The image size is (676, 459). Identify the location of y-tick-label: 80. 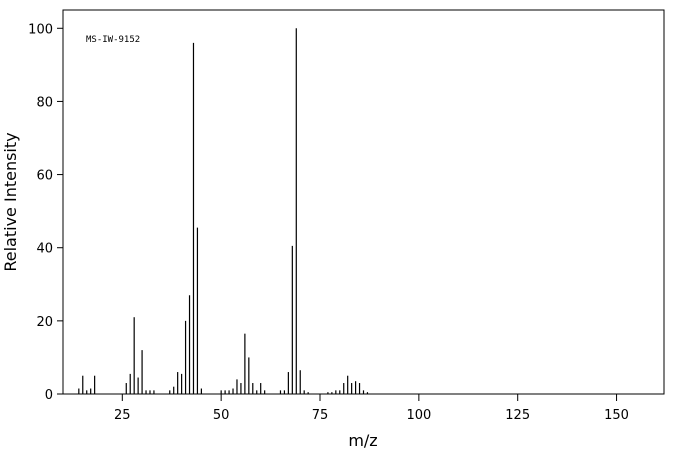
(44, 102).